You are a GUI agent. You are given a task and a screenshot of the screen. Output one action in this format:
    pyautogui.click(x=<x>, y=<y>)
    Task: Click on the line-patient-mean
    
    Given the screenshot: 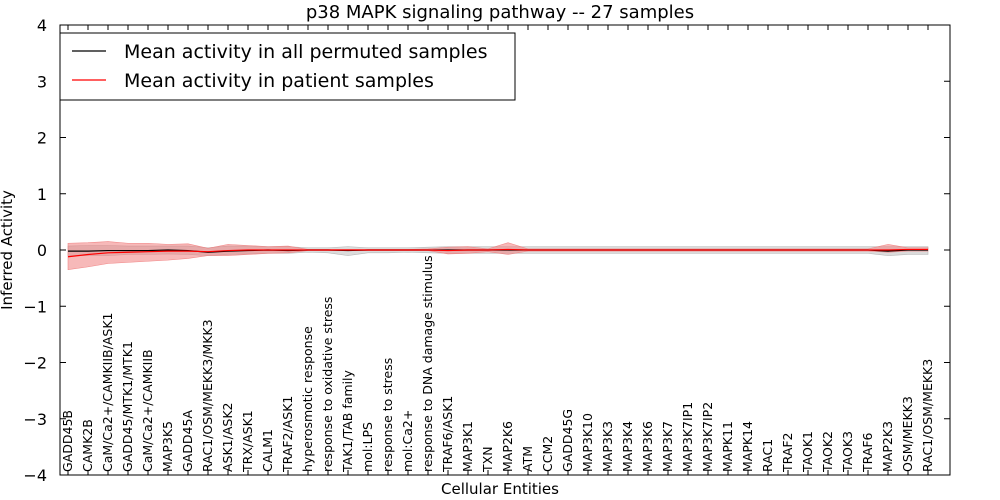 What is the action you would take?
    pyautogui.click(x=497, y=253)
    